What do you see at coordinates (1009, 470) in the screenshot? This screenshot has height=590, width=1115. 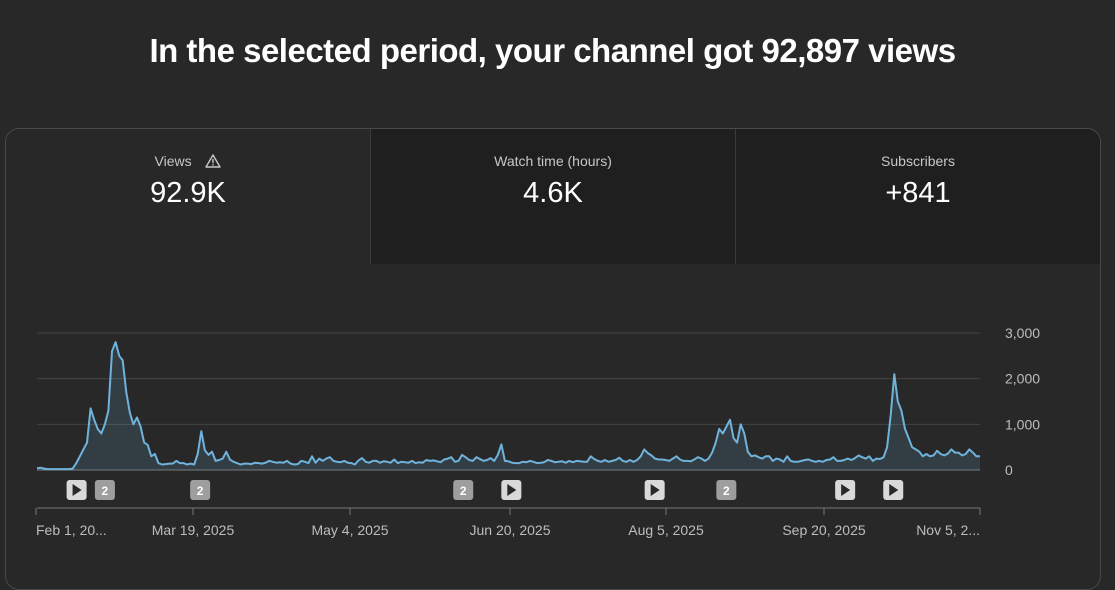 I see `y-tick-label: 0` at bounding box center [1009, 470].